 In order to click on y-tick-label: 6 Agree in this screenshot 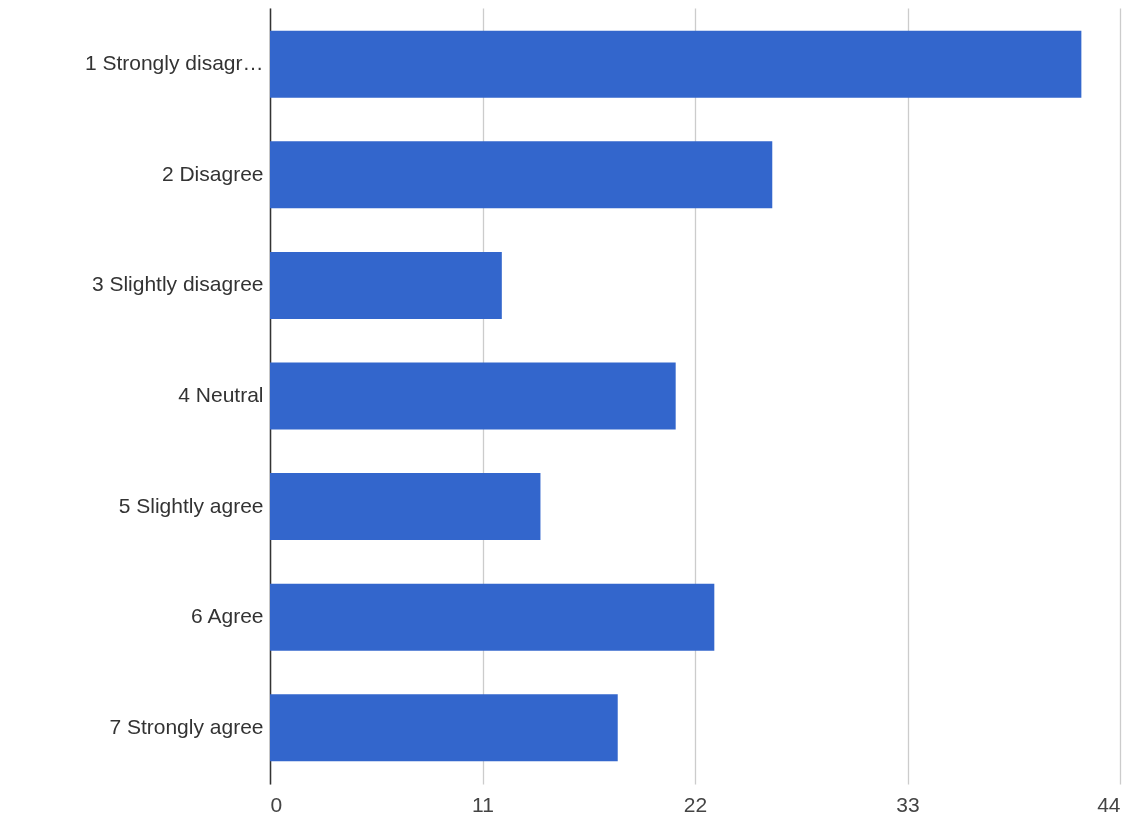, I will do `click(227, 616)`.